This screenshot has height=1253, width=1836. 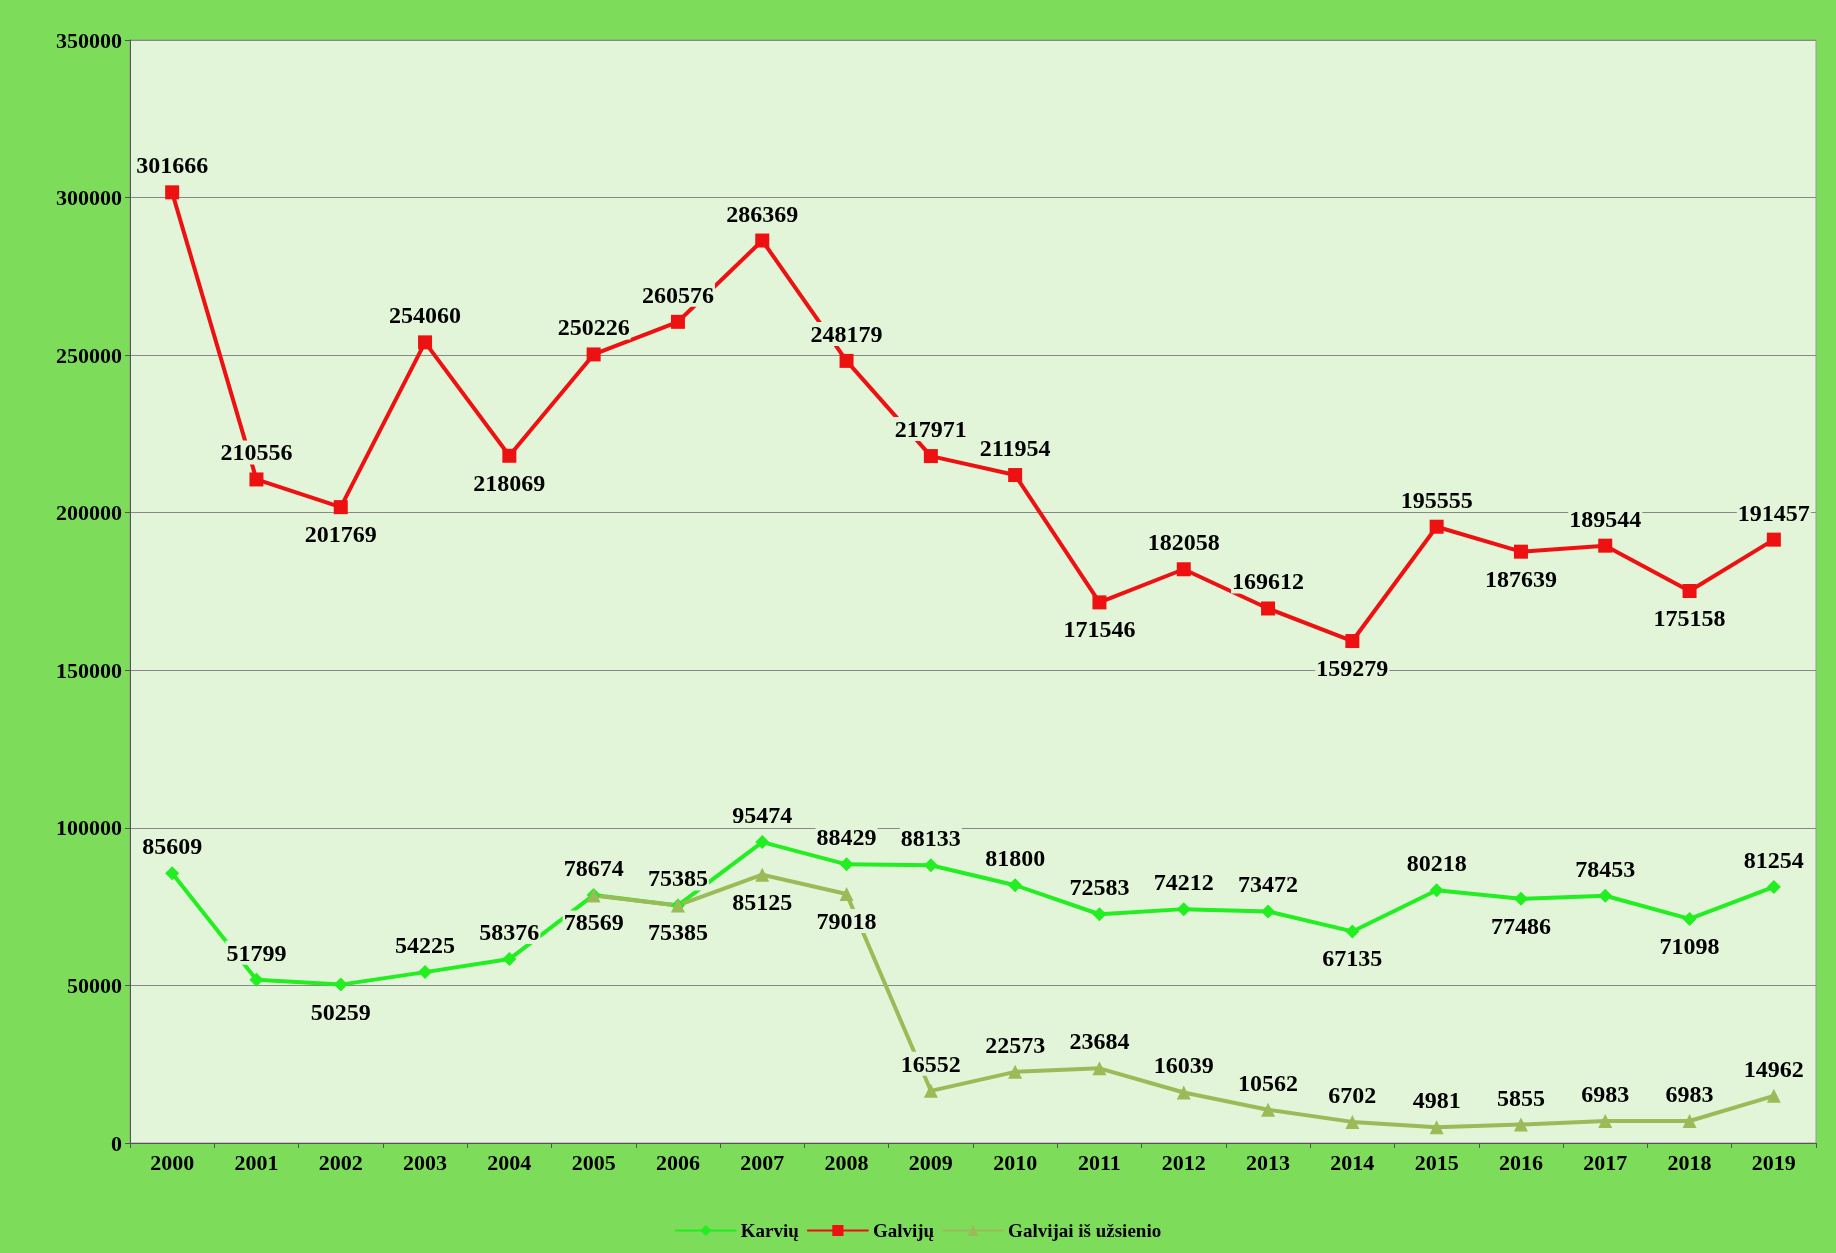 I want to click on x-tick-label: 2003, so click(x=425, y=1162).